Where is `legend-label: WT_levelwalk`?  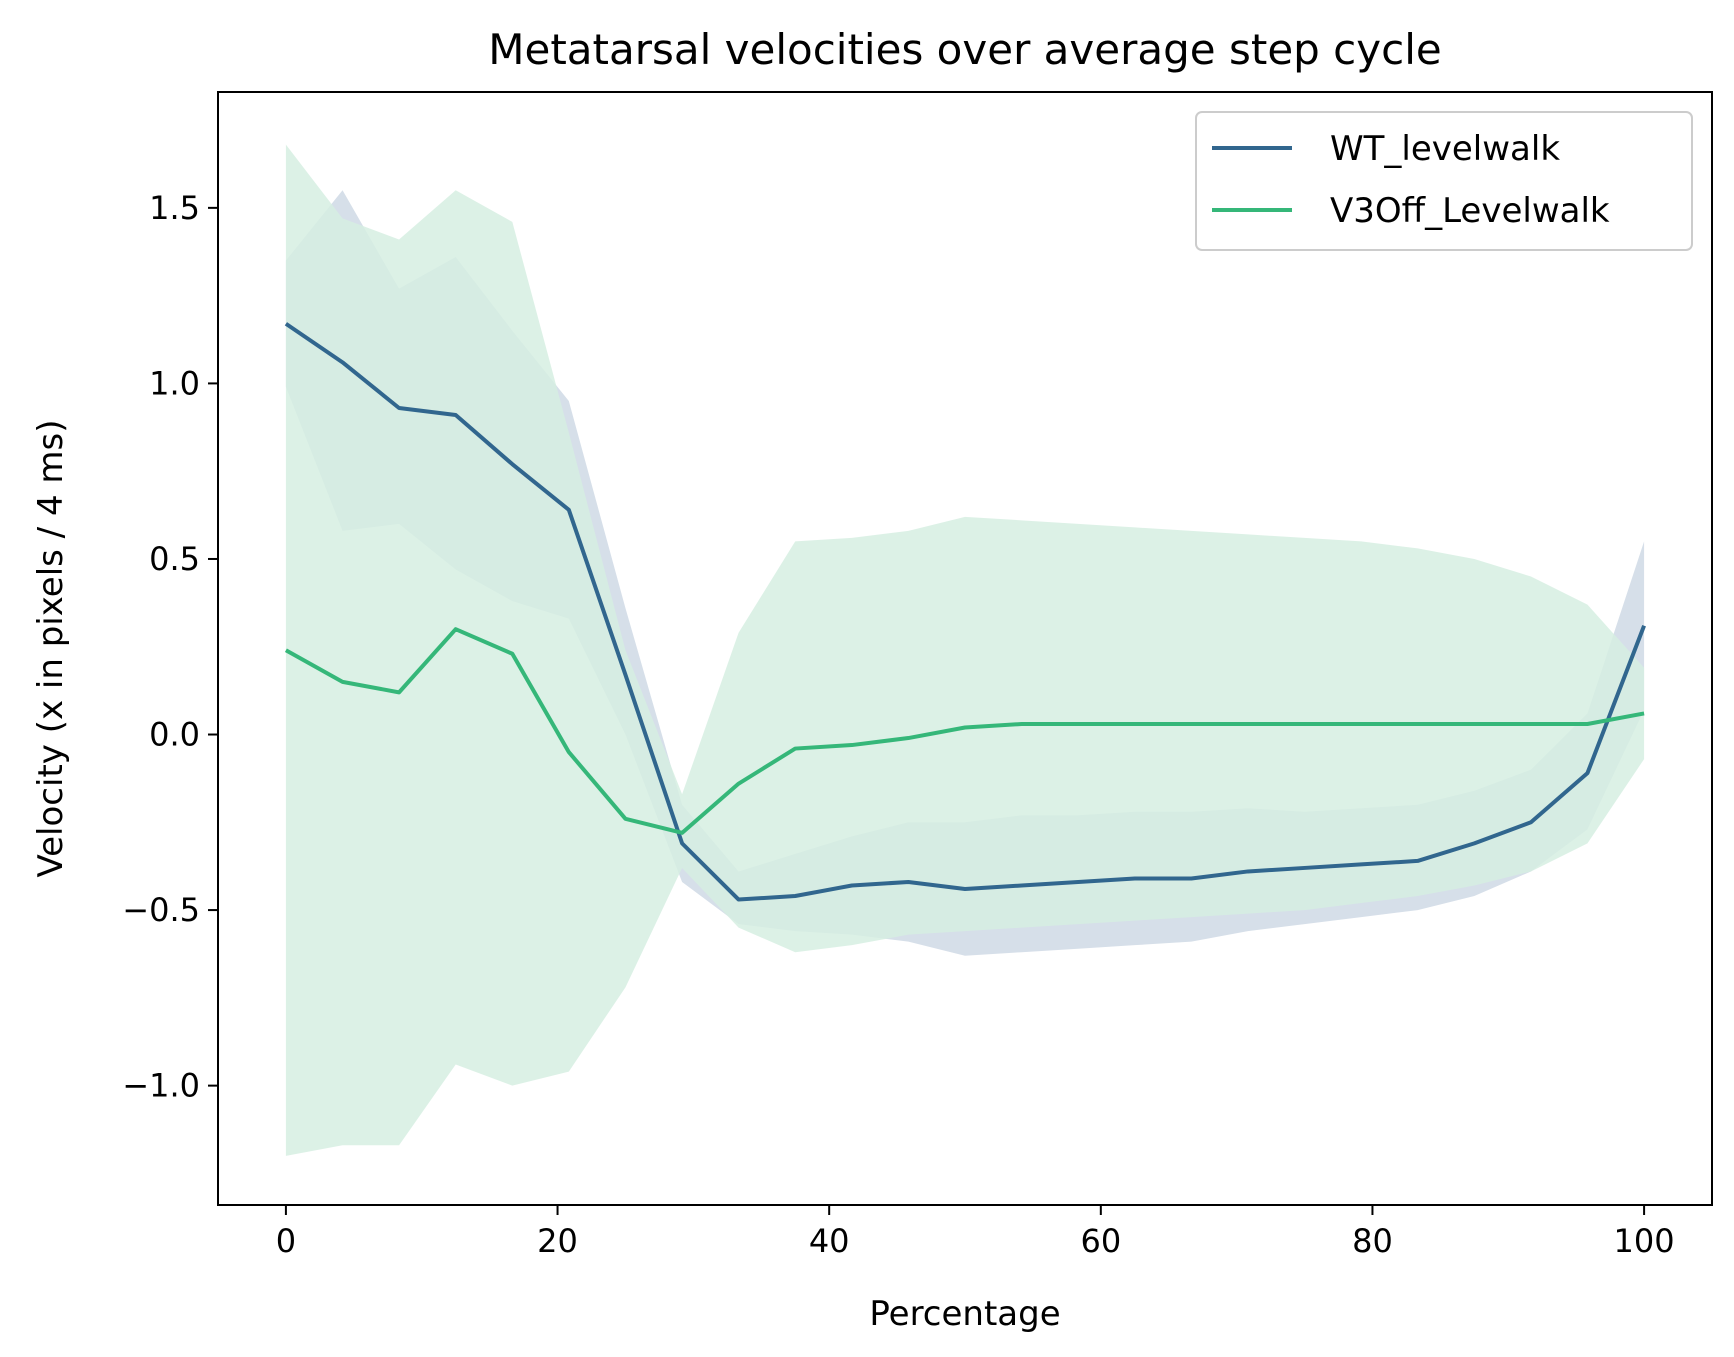 legend-label: WT_levelwalk is located at coordinates (1445, 149).